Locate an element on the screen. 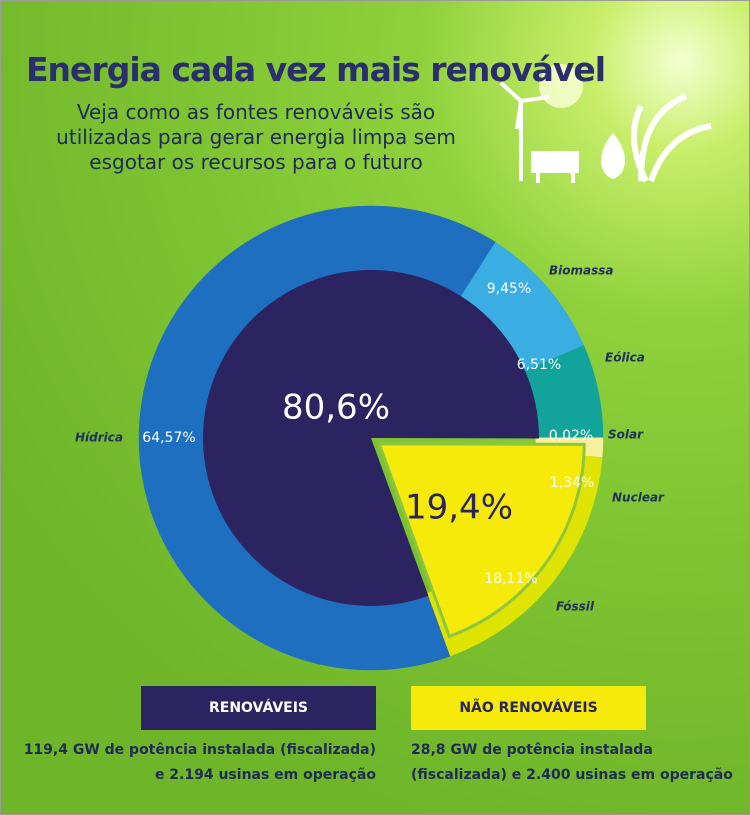 The image size is (750, 815). slice-label: 0,02% is located at coordinates (571, 436).